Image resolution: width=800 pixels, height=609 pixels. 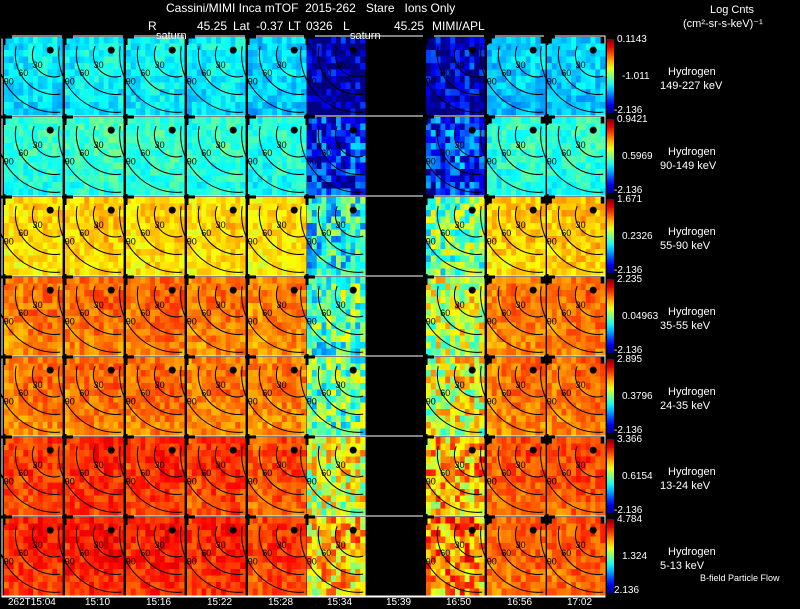 I want to click on planet-marker, so click(x=111, y=210).